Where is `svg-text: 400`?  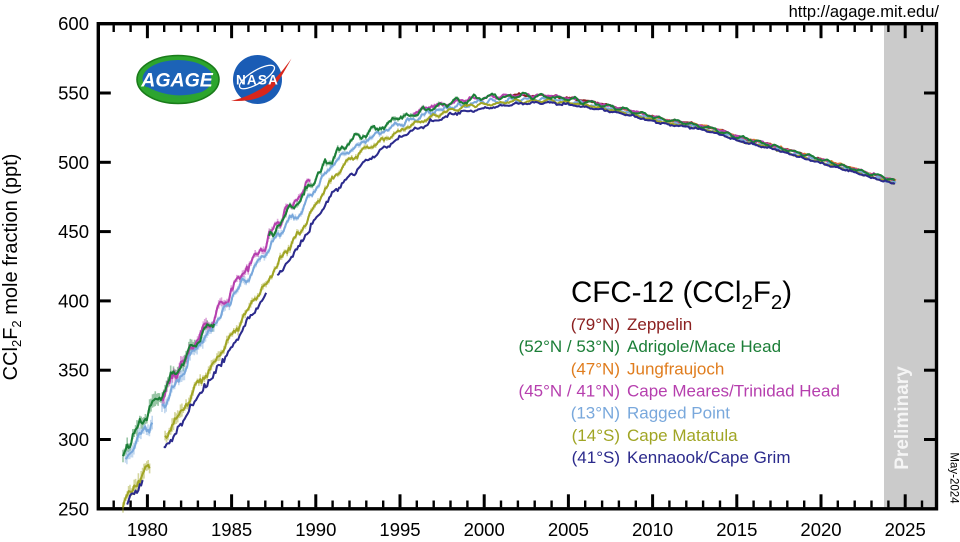
svg-text: 400 is located at coordinates (73, 300).